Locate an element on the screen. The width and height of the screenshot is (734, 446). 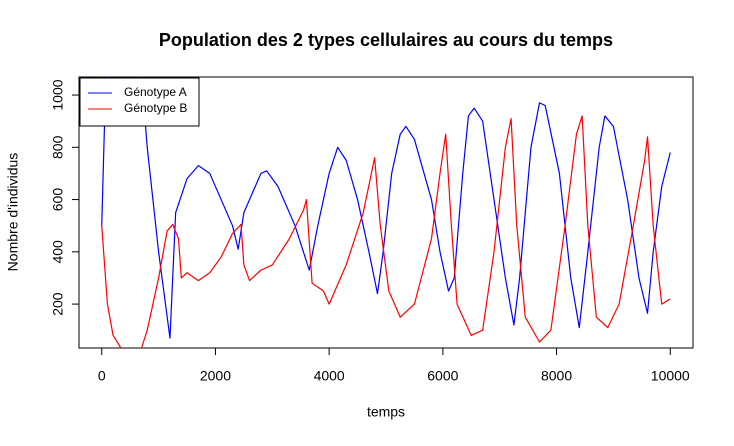
y-tick-label: 400 is located at coordinates (58, 252).